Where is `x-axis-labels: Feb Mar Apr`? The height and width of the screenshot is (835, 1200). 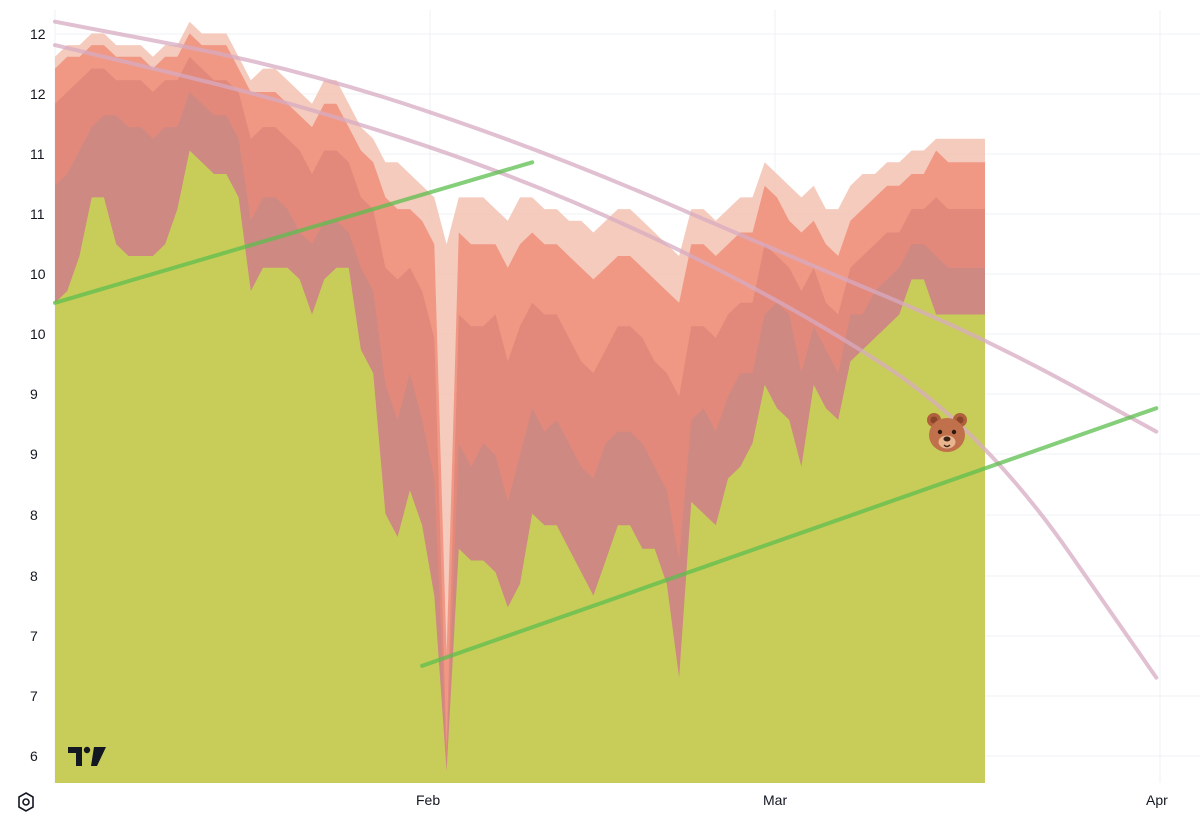
x-axis-labels: Feb Mar Apr is located at coordinates (792, 800).